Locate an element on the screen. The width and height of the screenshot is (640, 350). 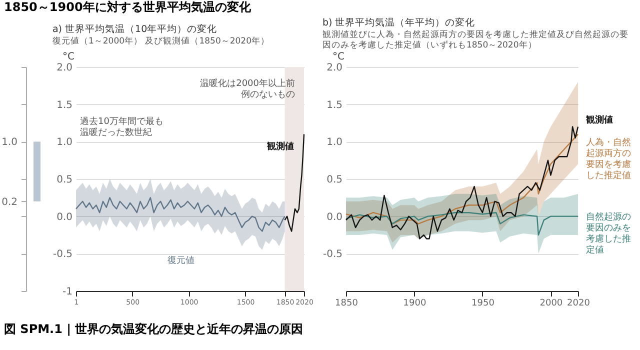
x-tick-label: 2020 is located at coordinates (578, 303).